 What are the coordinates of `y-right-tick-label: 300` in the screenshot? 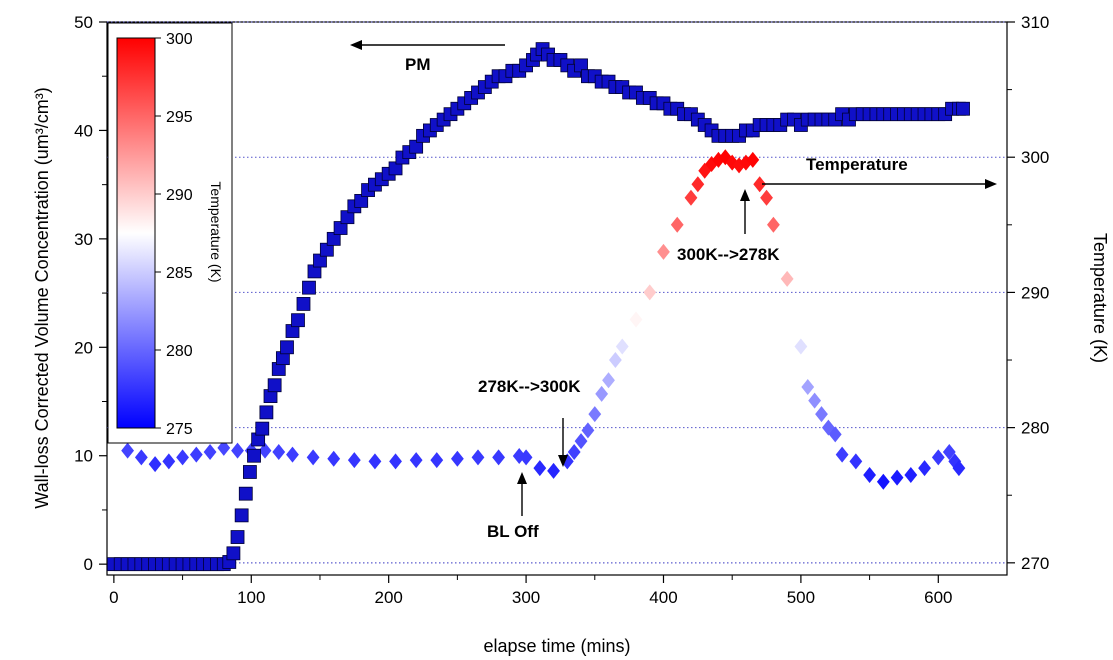 It's located at (1035, 157).